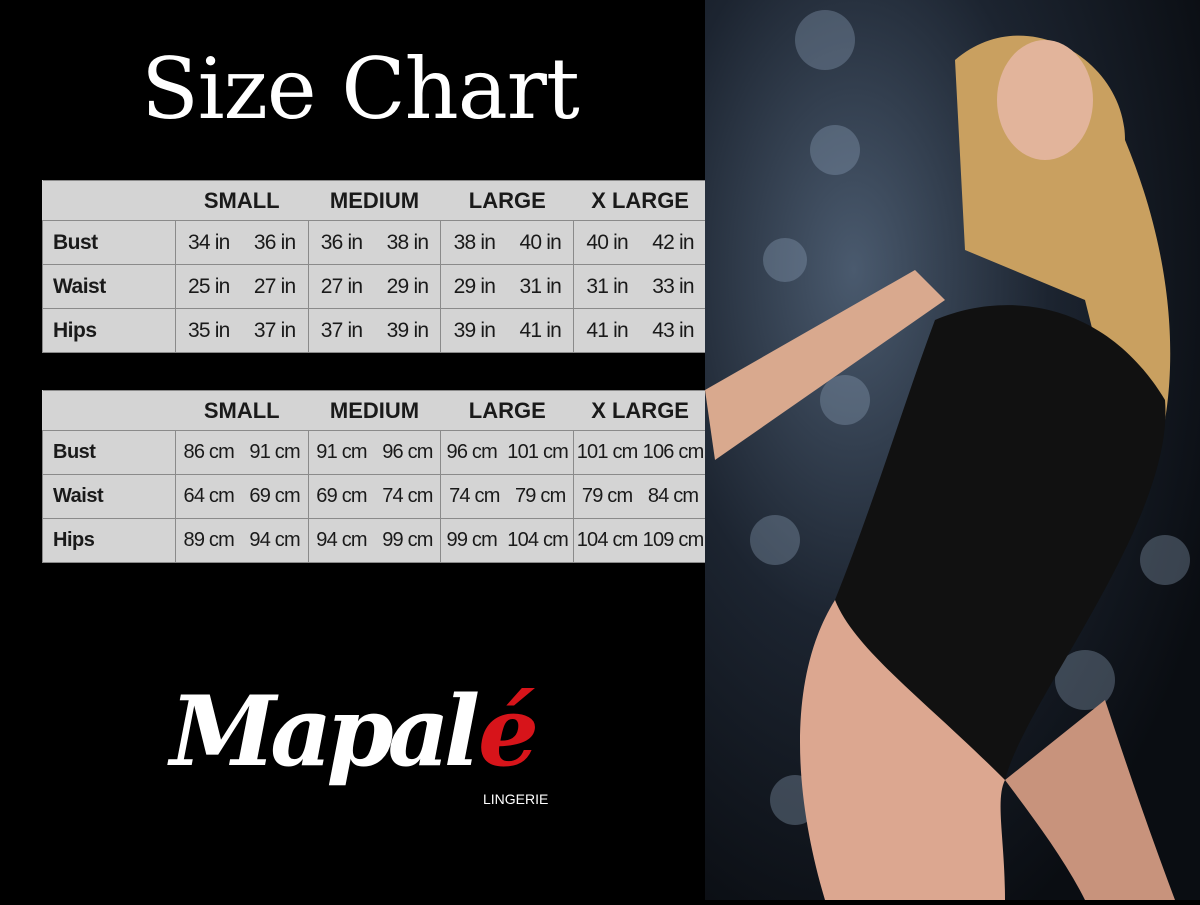 This screenshot has height=905, width=1200. I want to click on min-value: 37 in, so click(341, 330).